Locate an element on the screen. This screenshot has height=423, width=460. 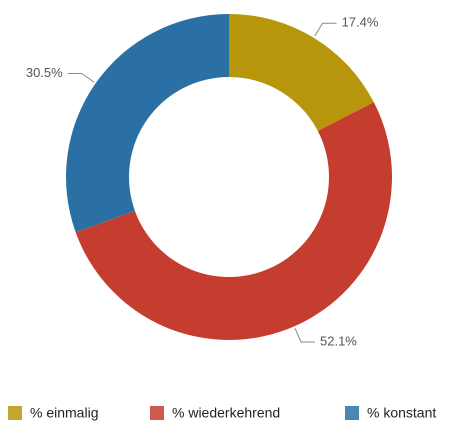
legend-label: % konstant is located at coordinates (401, 413).